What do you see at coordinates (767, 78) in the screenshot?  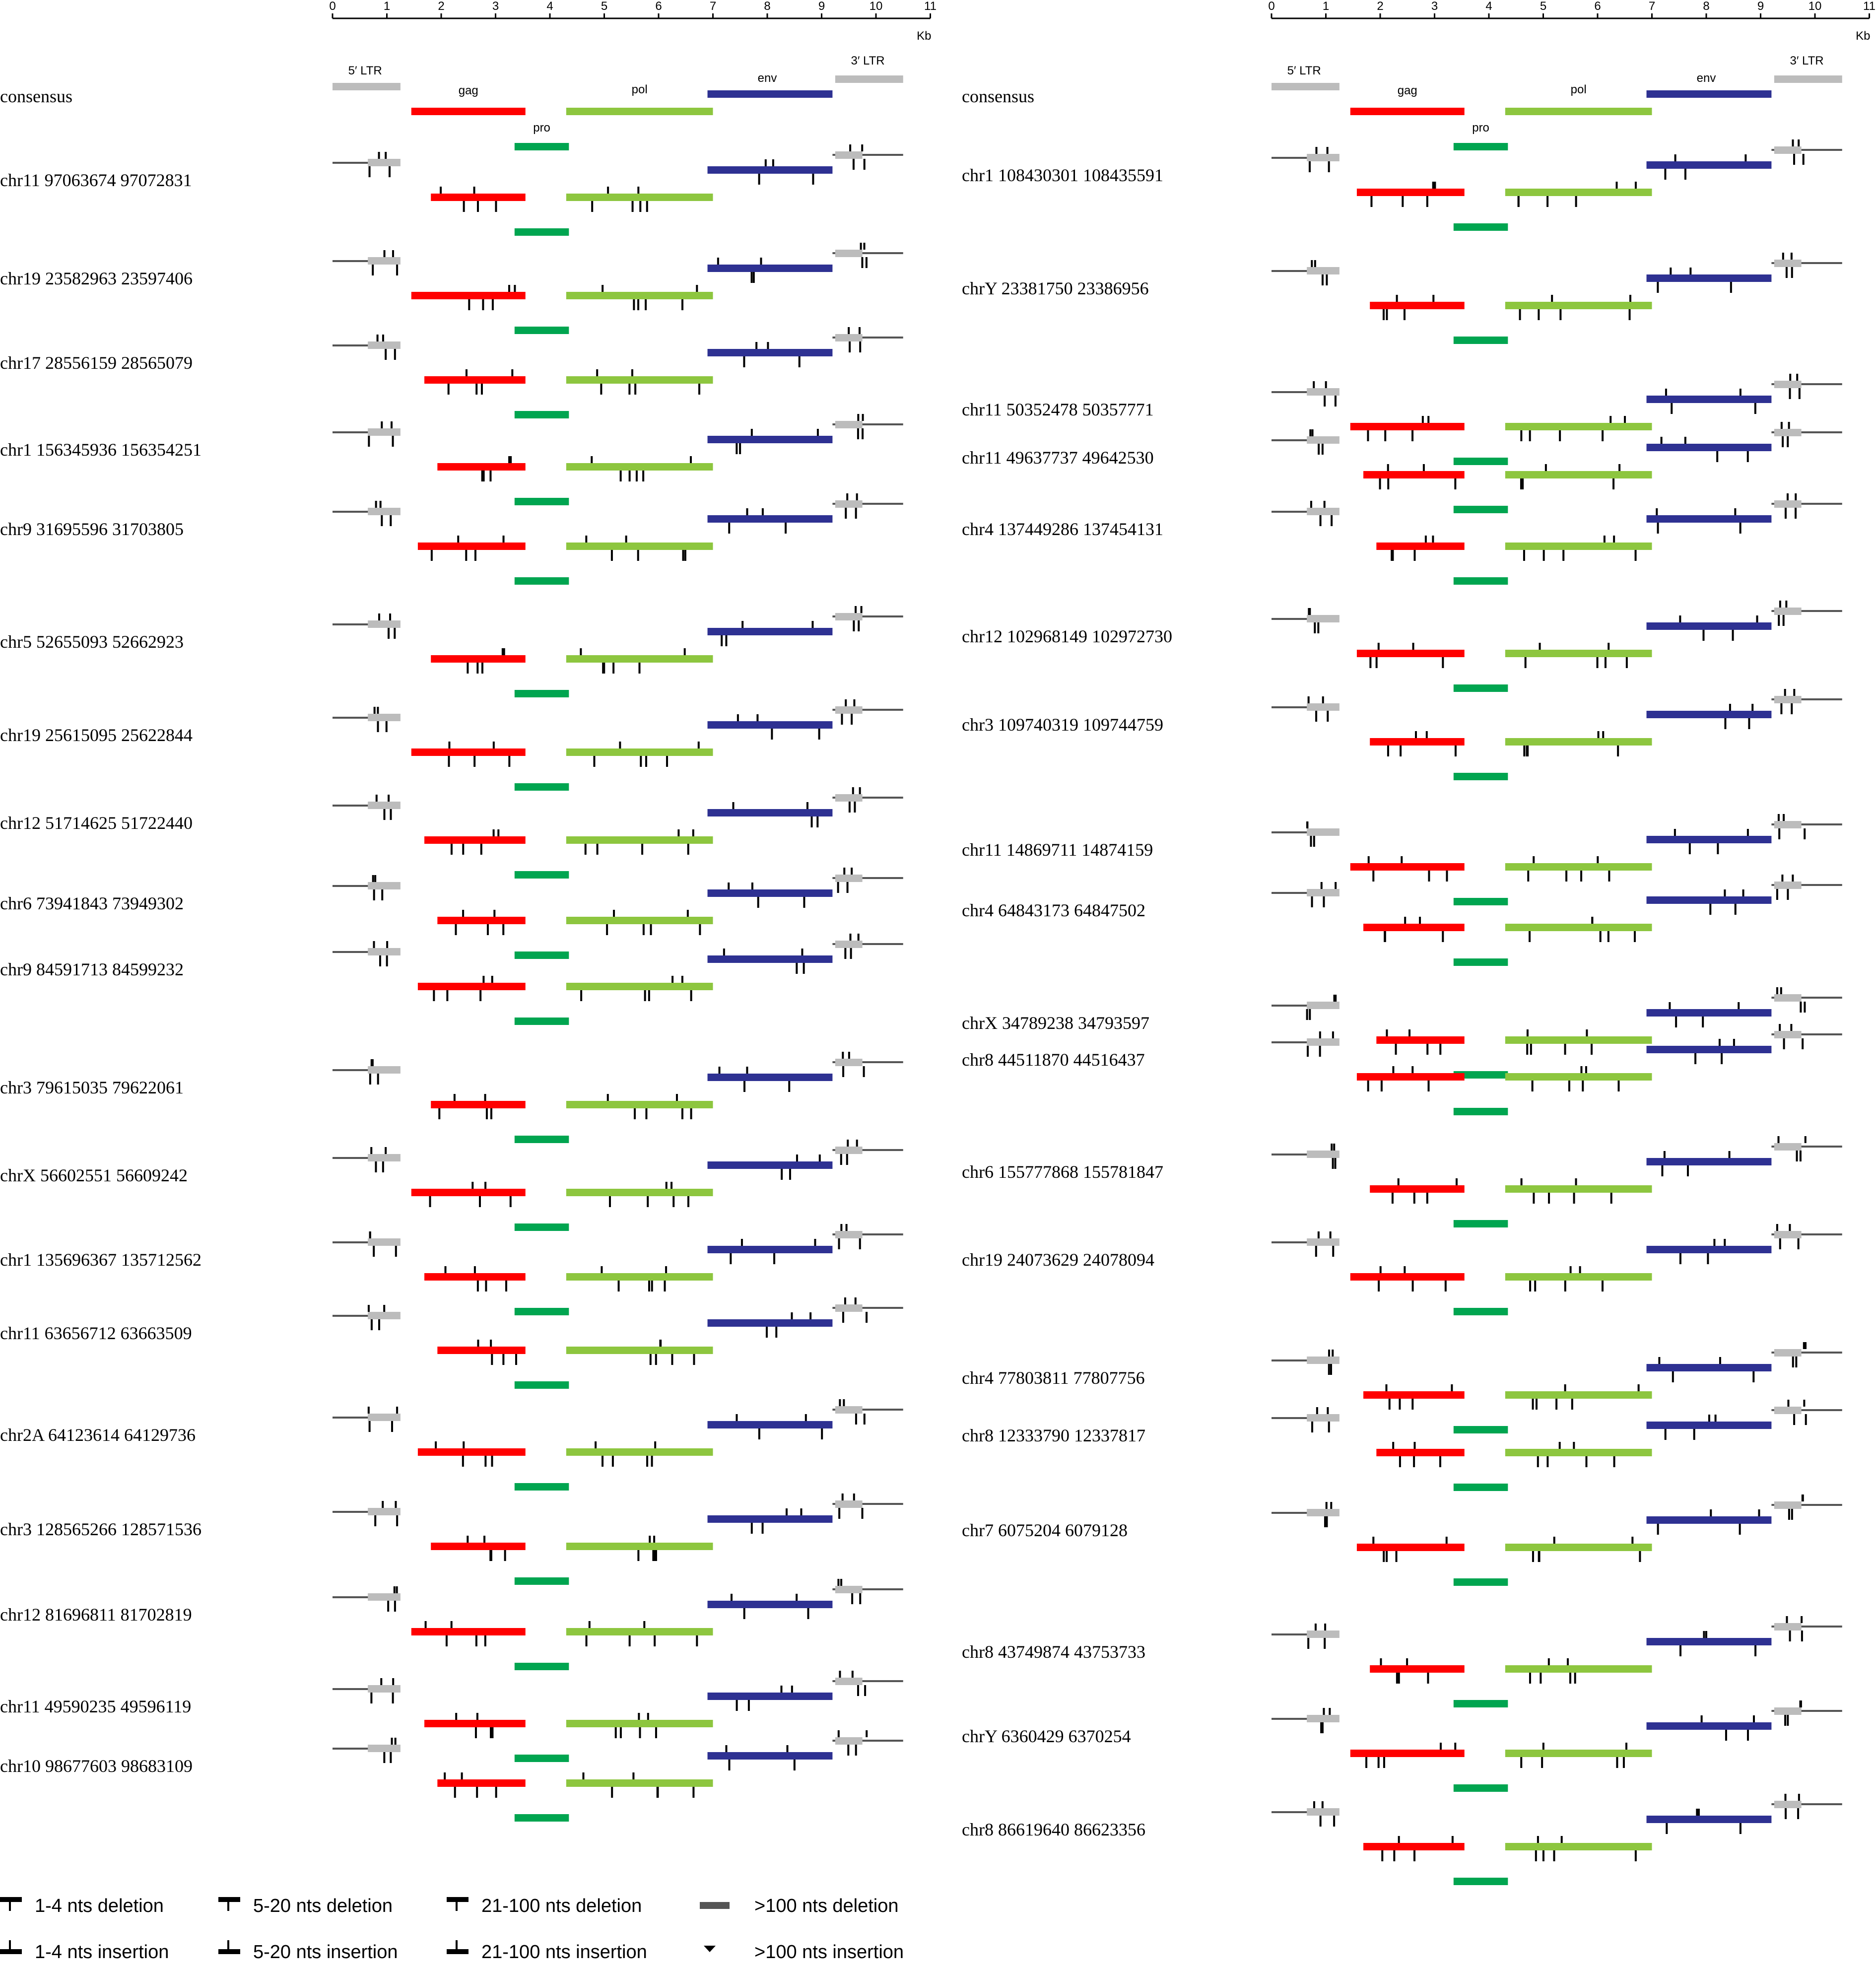 I see `env-label: env` at bounding box center [767, 78].